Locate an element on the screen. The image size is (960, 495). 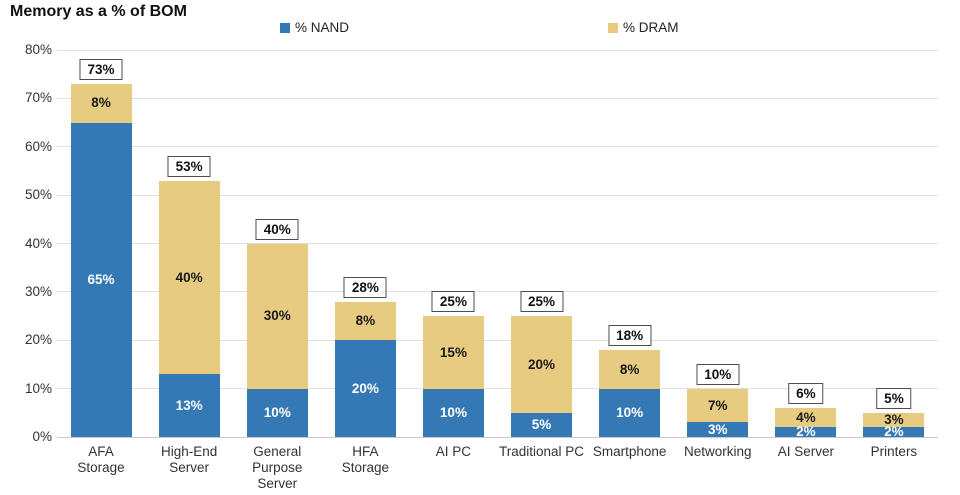
legend-item-dram: % DRAM is located at coordinates (643, 27).